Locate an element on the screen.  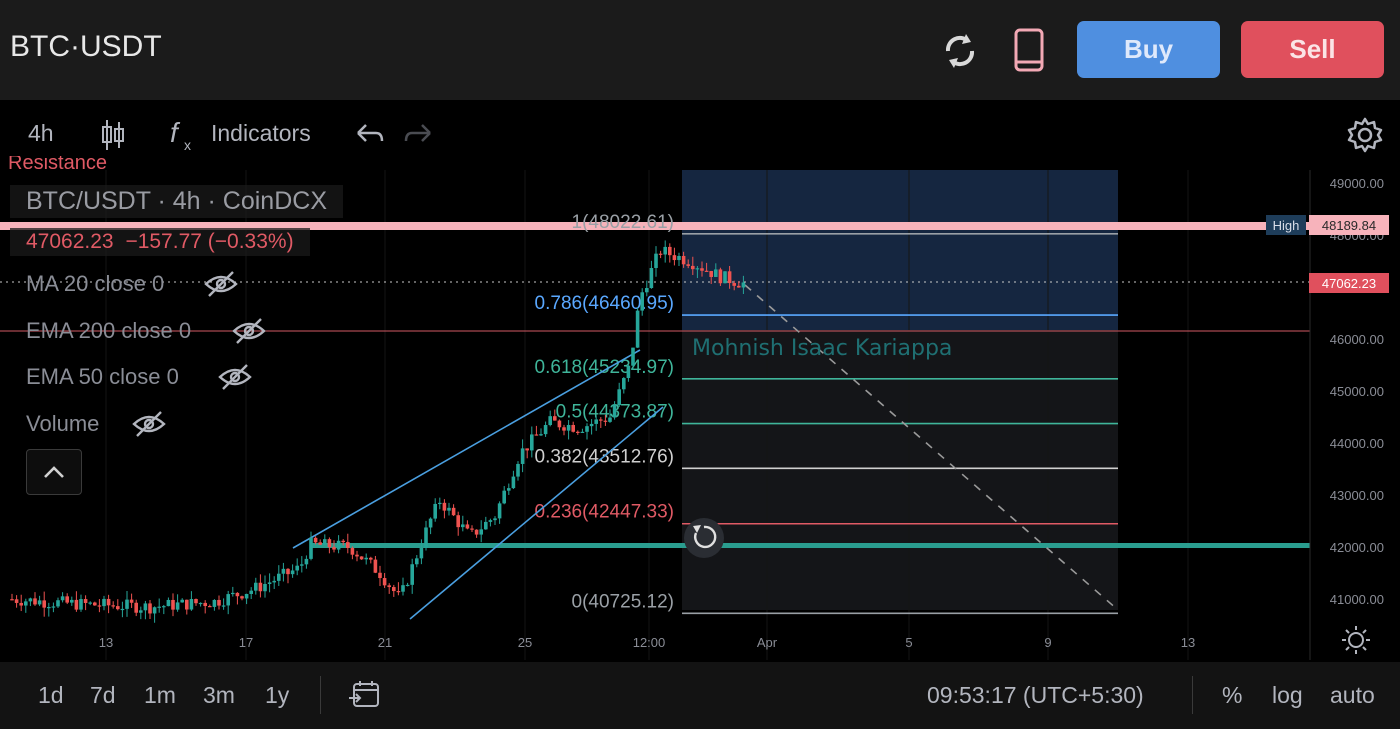
collapse-legend-button is located at coordinates (54, 472).